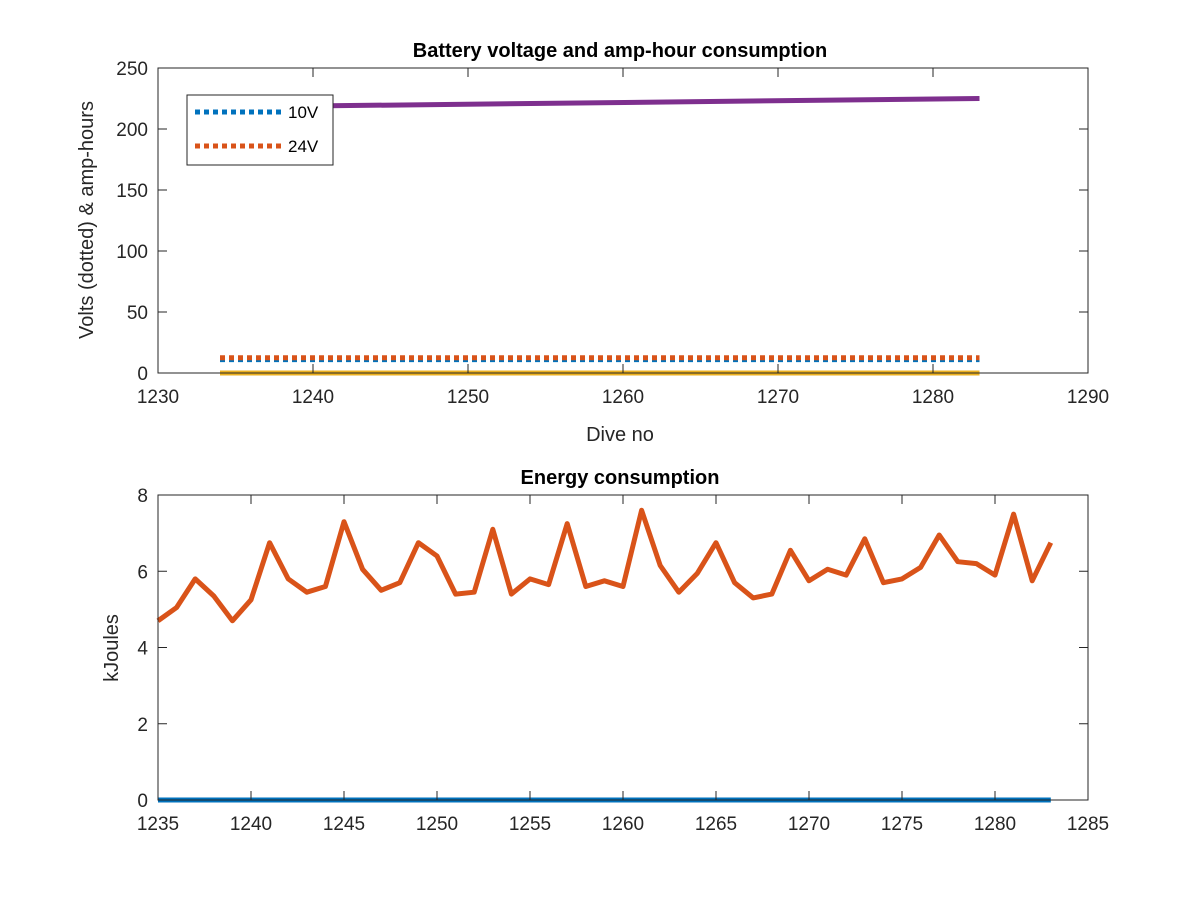 The width and height of the screenshot is (1200, 900). What do you see at coordinates (132, 252) in the screenshot?
I see `y-tick-label: 100` at bounding box center [132, 252].